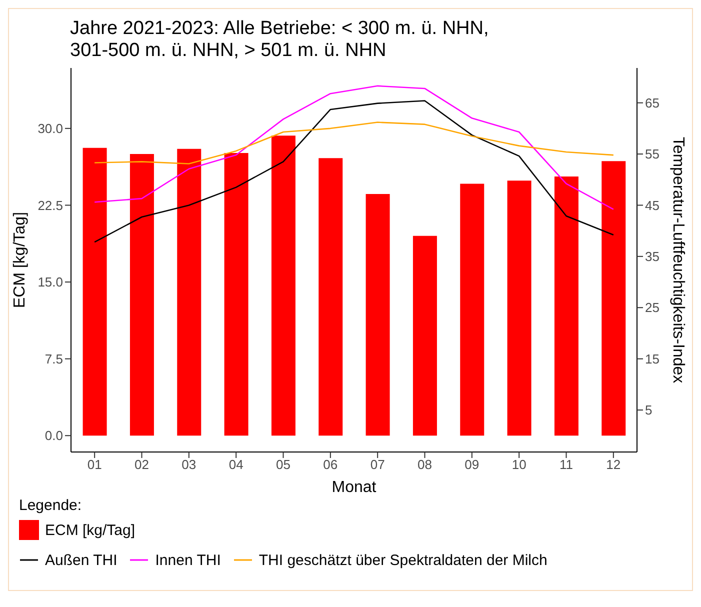 The height and width of the screenshot is (607, 701). I want to click on y-tick-label: 7.5, so click(53, 358).